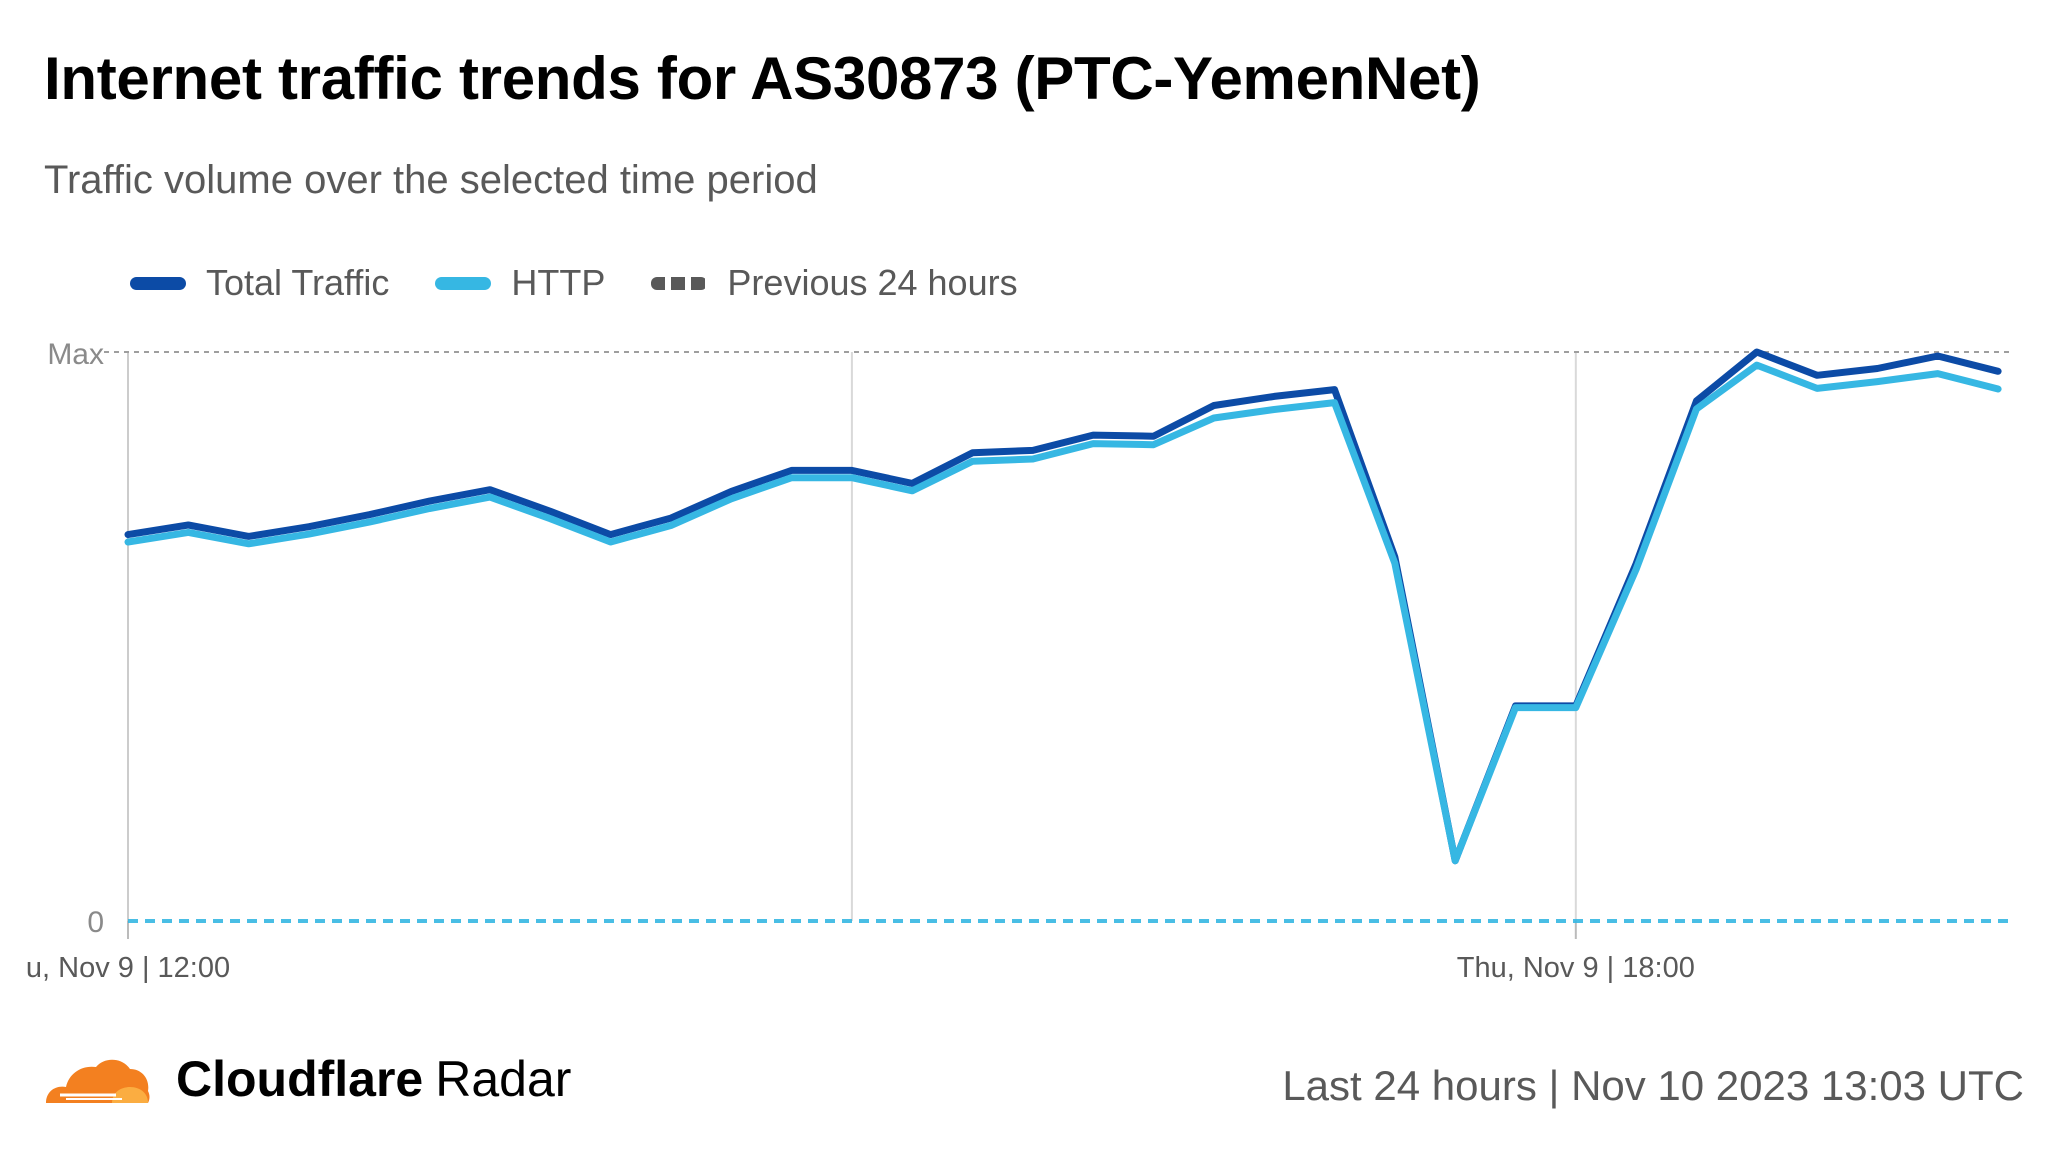  What do you see at coordinates (158, 283) in the screenshot?
I see `legend-swatch-total-traffic` at bounding box center [158, 283].